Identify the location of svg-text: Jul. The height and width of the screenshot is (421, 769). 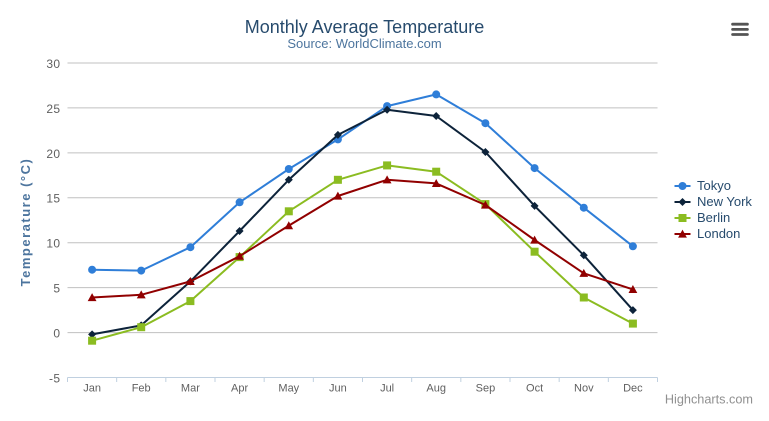
(387, 389).